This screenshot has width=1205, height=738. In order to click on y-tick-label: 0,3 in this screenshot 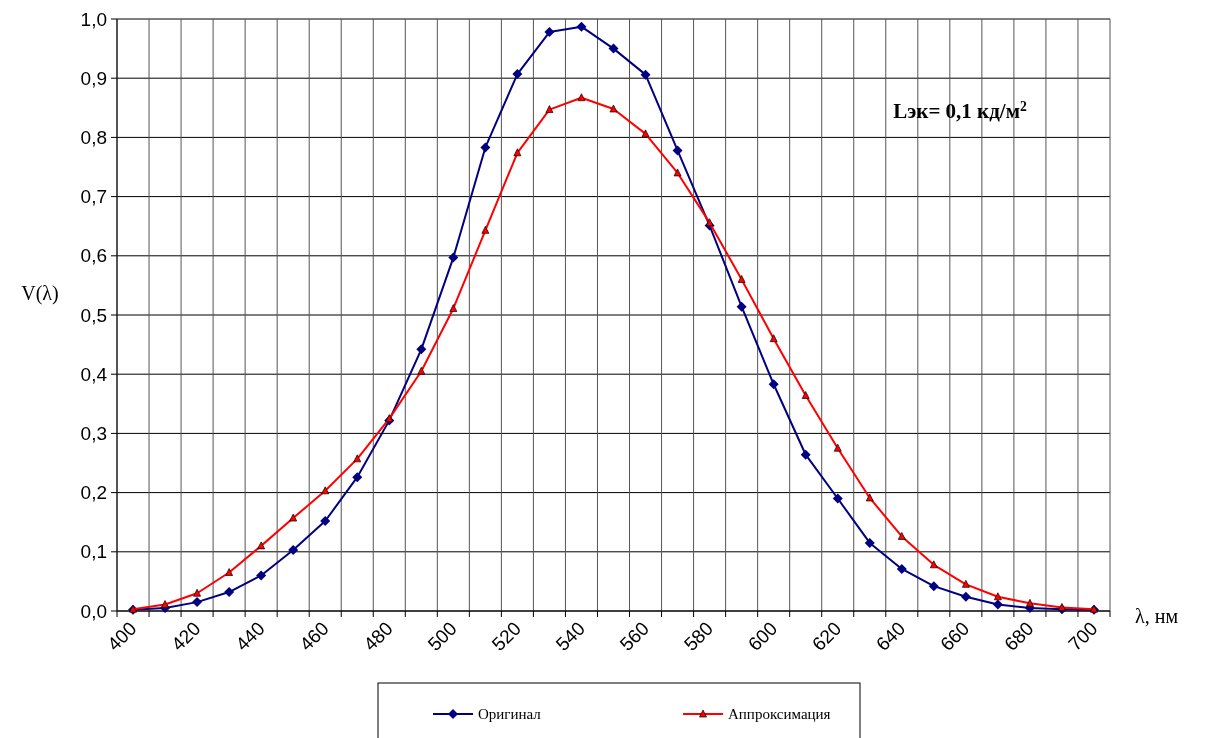, I will do `click(93, 434)`.